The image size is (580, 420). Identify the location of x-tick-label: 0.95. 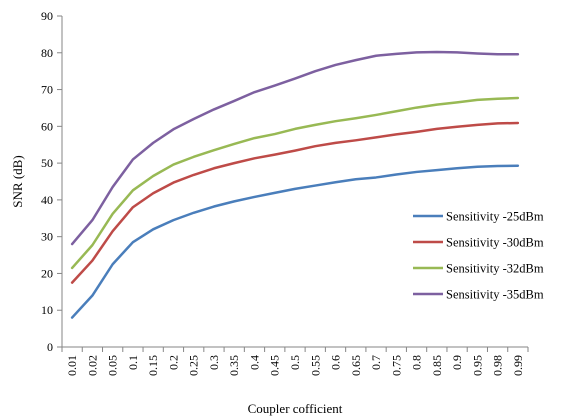
(477, 365).